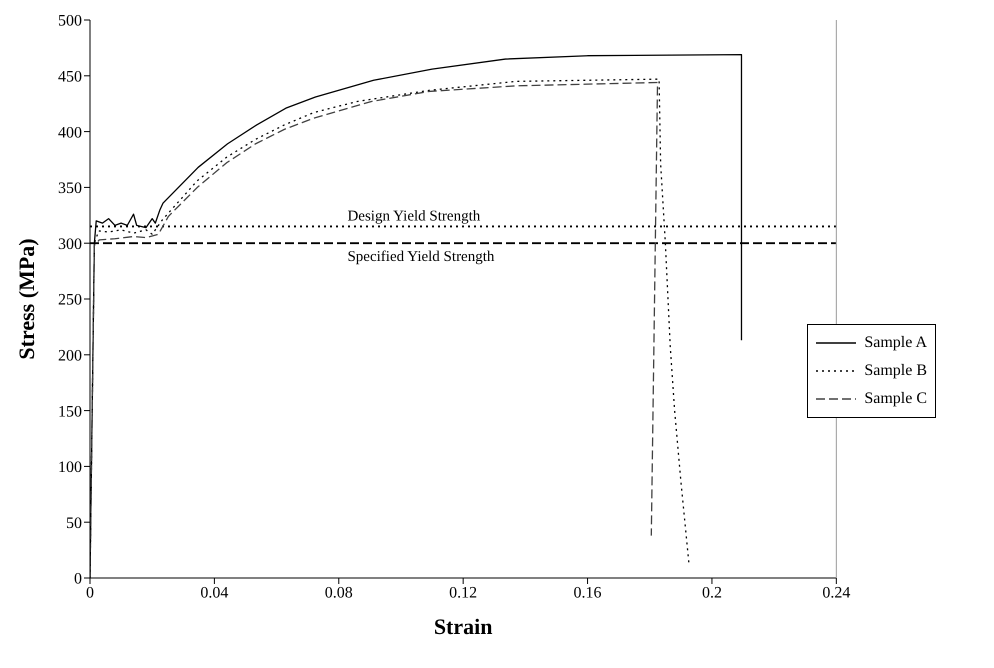 The image size is (994, 668). What do you see at coordinates (74, 523) in the screenshot?
I see `y-tick-label: 50` at bounding box center [74, 523].